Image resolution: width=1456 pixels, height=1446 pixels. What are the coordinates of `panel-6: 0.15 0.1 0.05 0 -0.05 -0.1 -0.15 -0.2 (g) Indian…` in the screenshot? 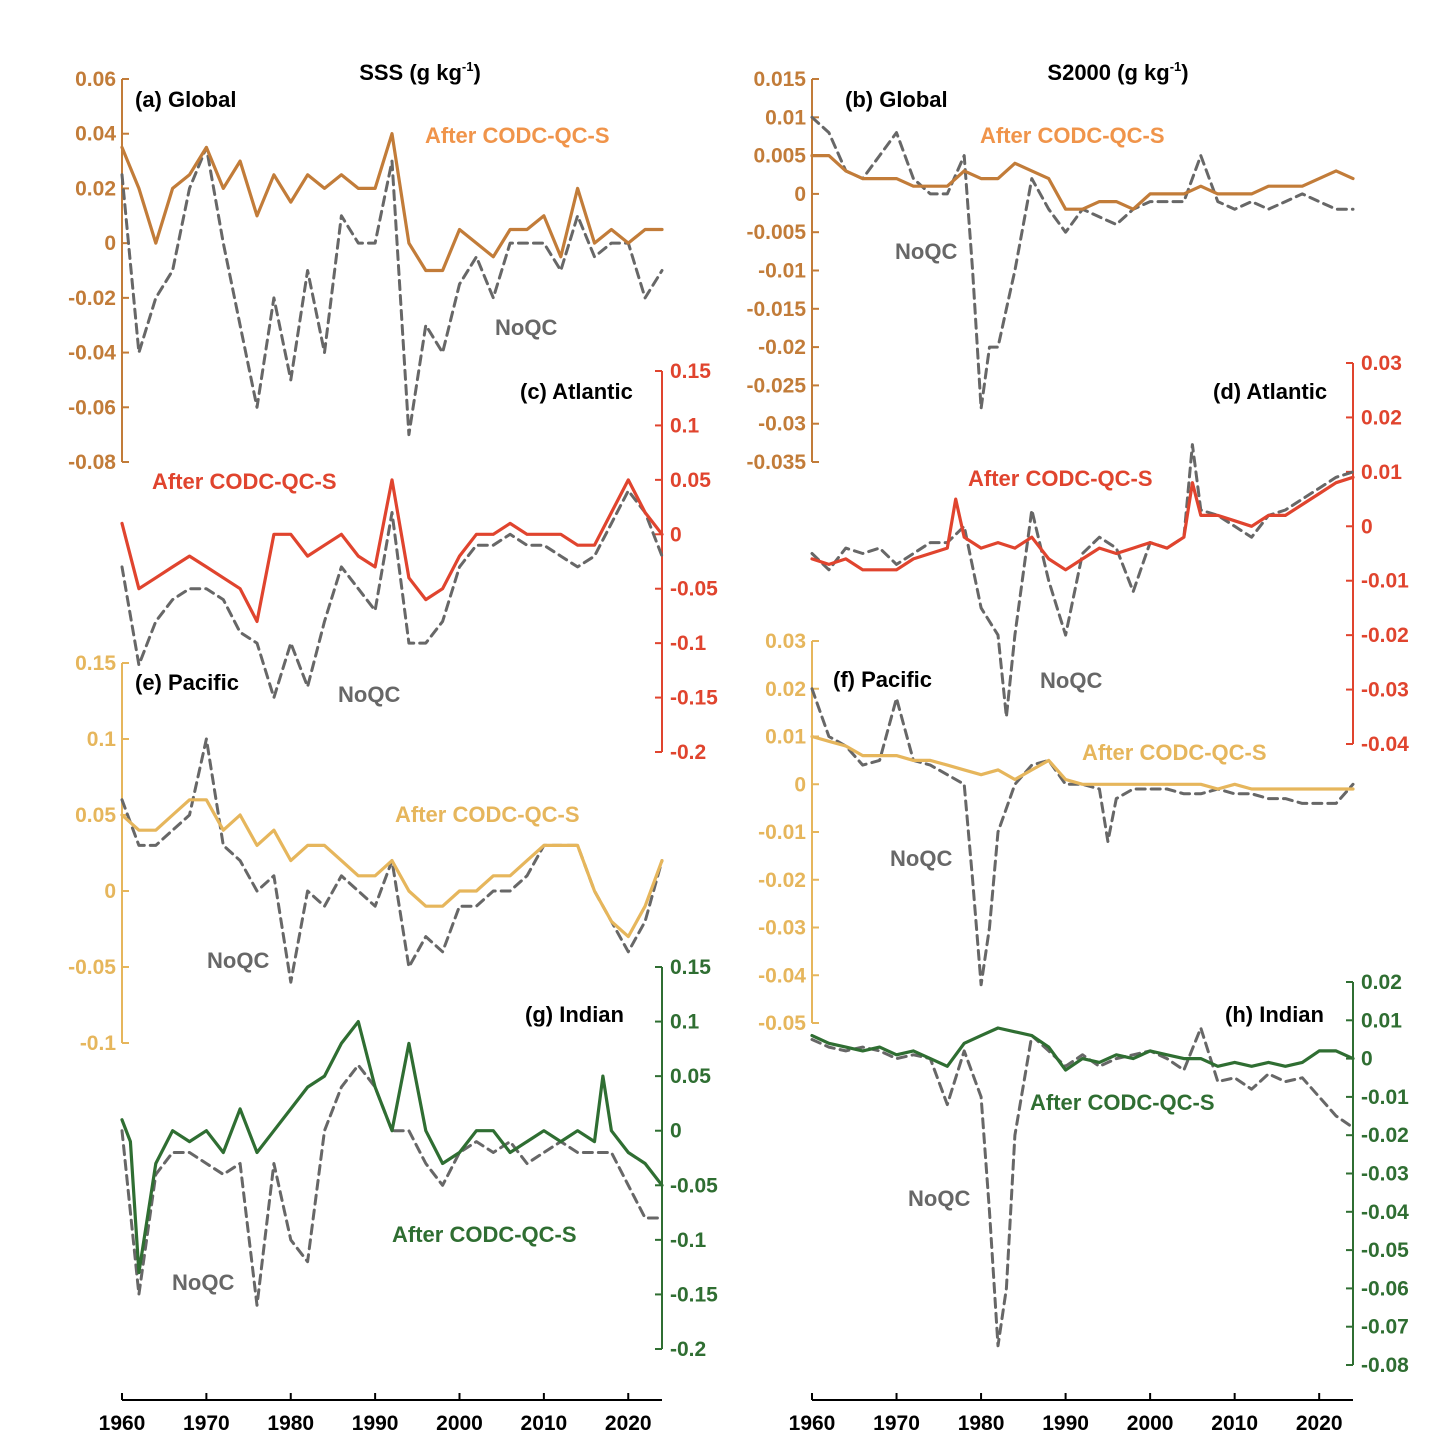 It's located at (419, 1158).